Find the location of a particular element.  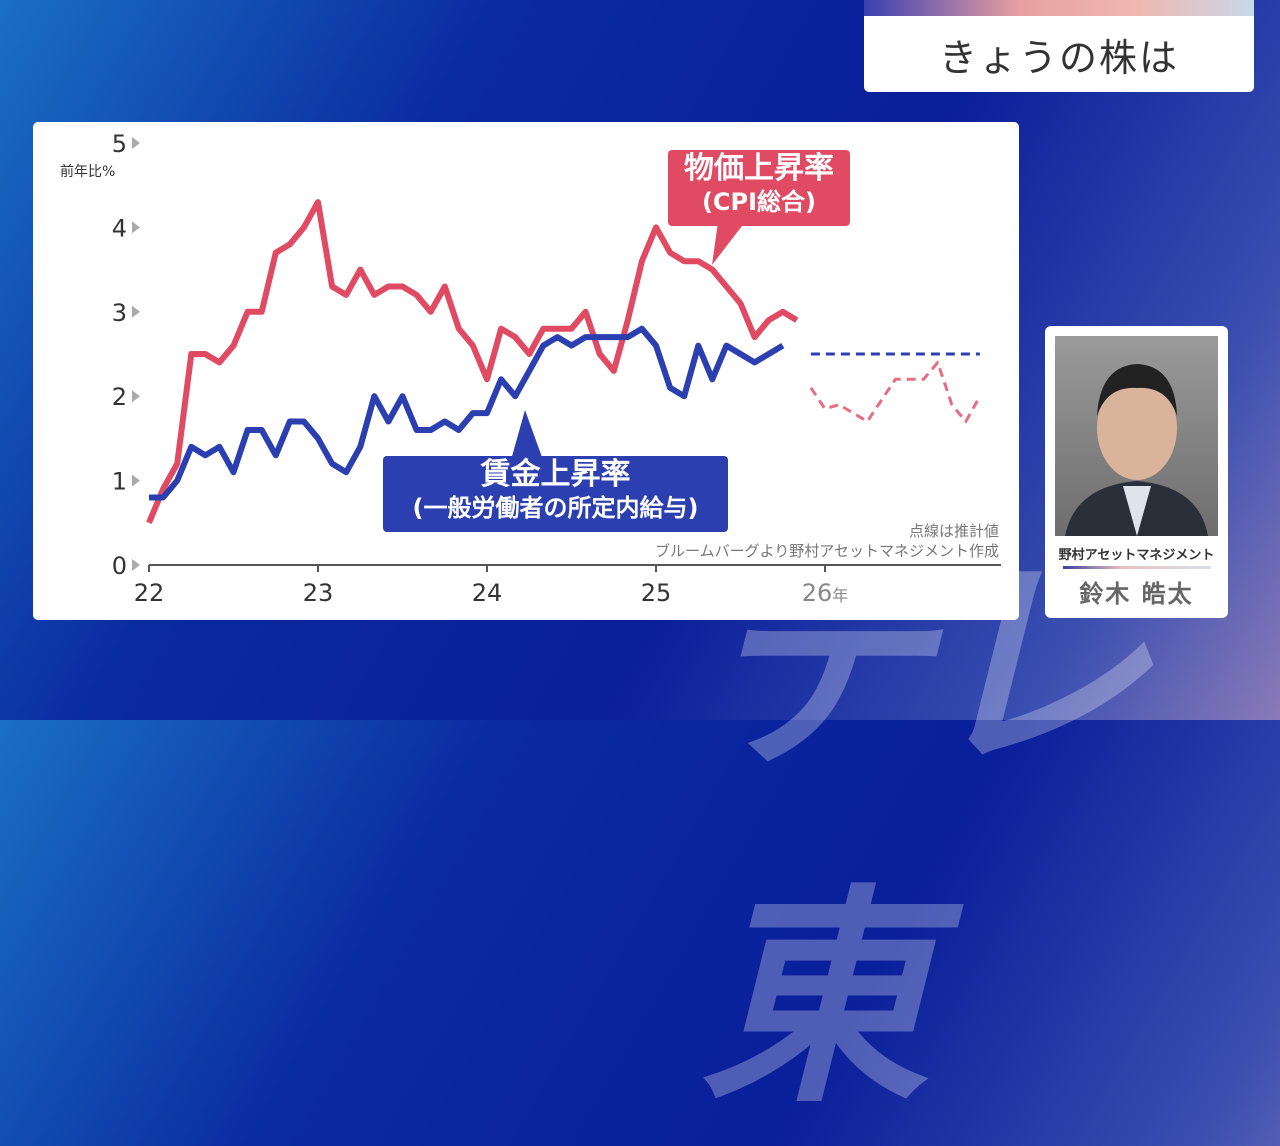

x-tick-label: 22 is located at coordinates (149, 593).